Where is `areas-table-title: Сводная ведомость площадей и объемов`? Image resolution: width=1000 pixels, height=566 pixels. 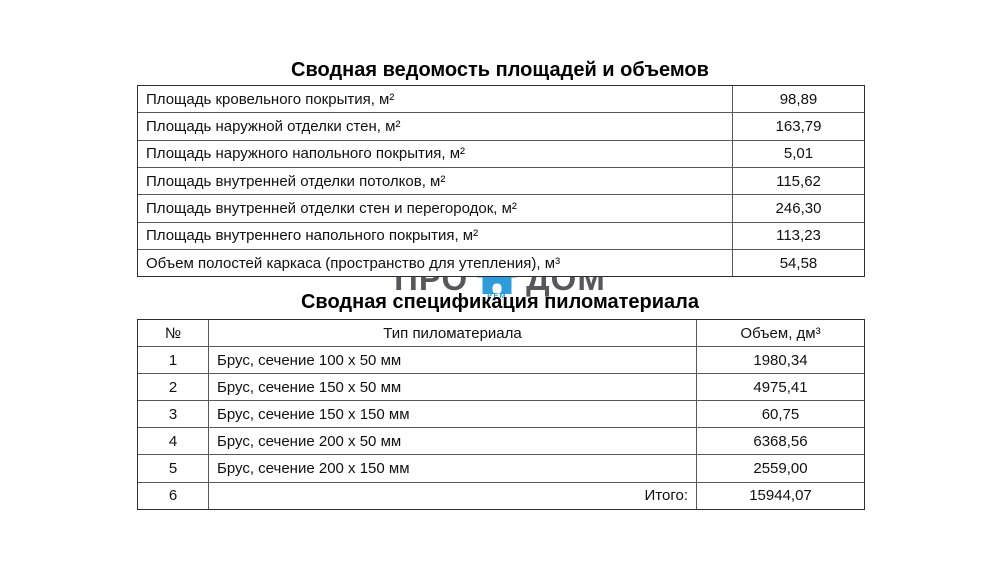
areas-table-title: Сводная ведомость площадей и объемов is located at coordinates (500, 70).